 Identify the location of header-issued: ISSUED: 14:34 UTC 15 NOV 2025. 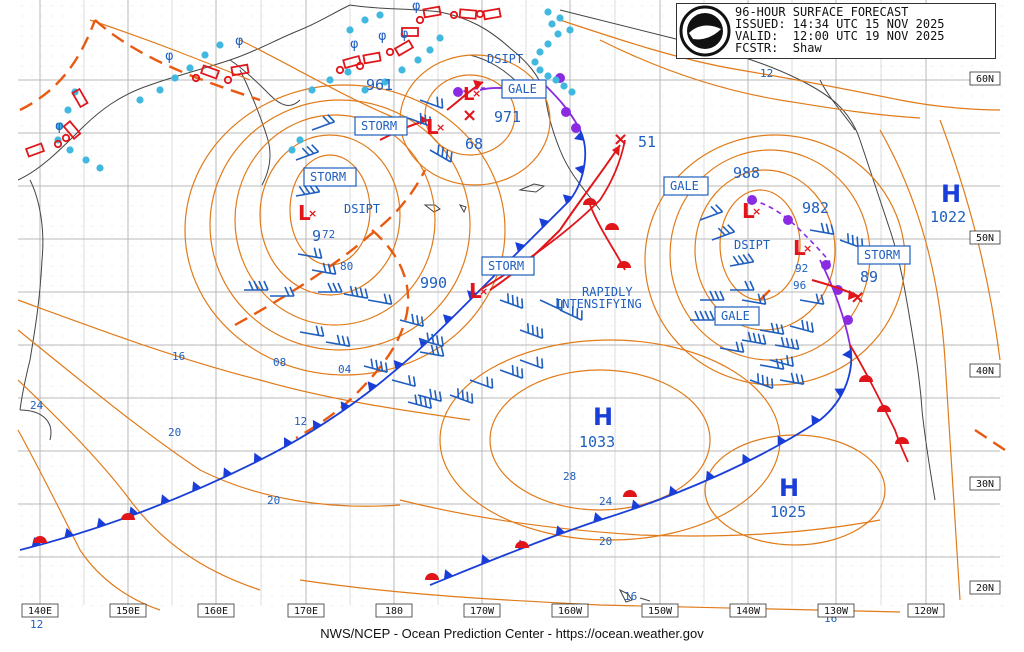
(840, 24).